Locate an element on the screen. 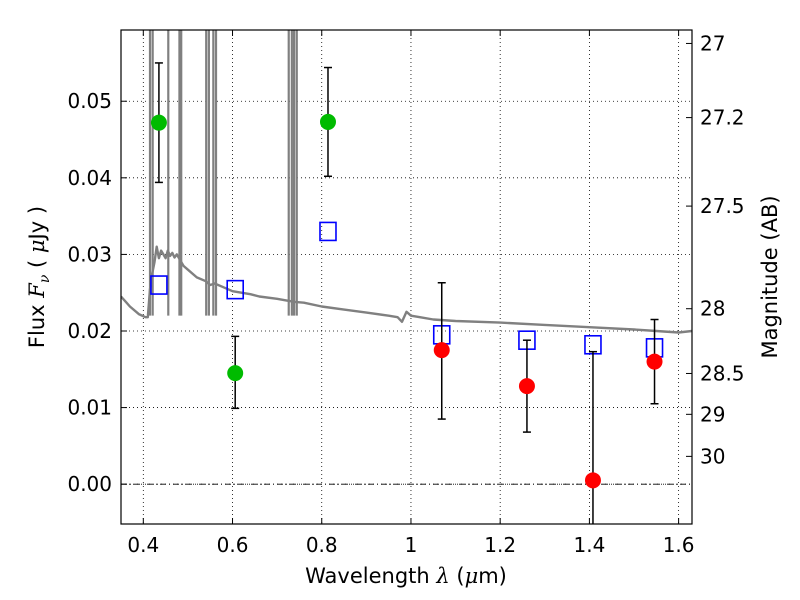  x-tick-label: 1.4 is located at coordinates (589, 545).